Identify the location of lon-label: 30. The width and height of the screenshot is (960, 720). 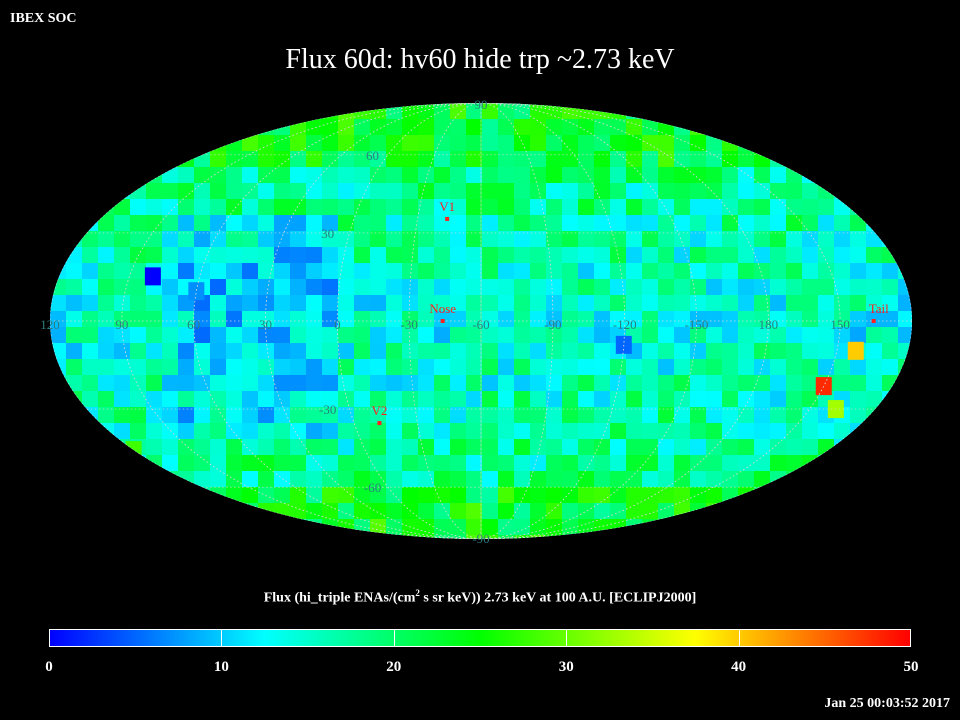
(265, 324).